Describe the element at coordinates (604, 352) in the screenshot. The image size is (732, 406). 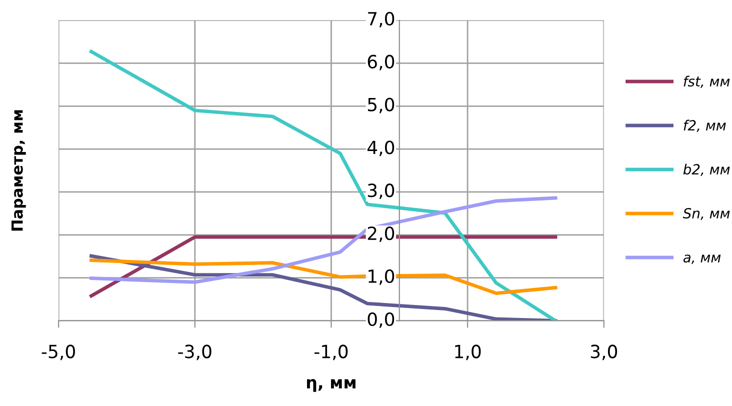
I see `x-tick-label: 3,0` at that location.